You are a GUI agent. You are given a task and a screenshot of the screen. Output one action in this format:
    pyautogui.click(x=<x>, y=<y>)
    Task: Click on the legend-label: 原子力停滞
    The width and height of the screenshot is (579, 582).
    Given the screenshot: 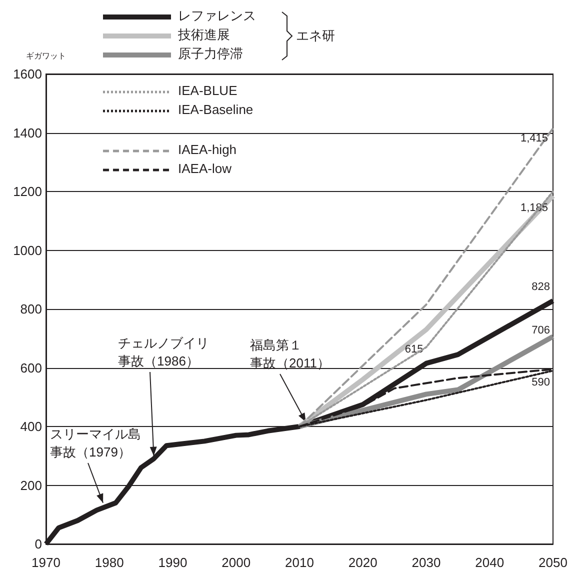 What is the action you would take?
    pyautogui.click(x=210, y=53)
    